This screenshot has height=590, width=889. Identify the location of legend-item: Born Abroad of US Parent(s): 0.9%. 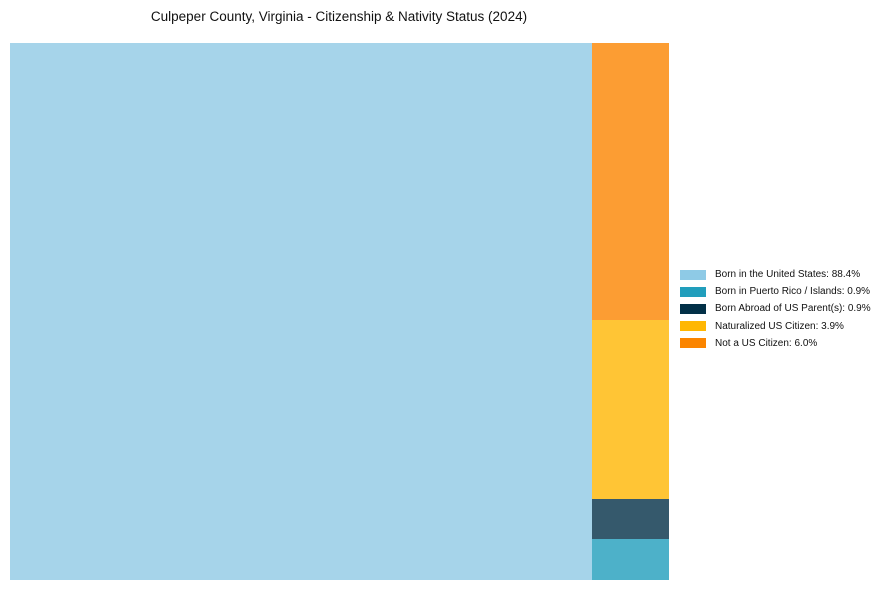
(775, 308).